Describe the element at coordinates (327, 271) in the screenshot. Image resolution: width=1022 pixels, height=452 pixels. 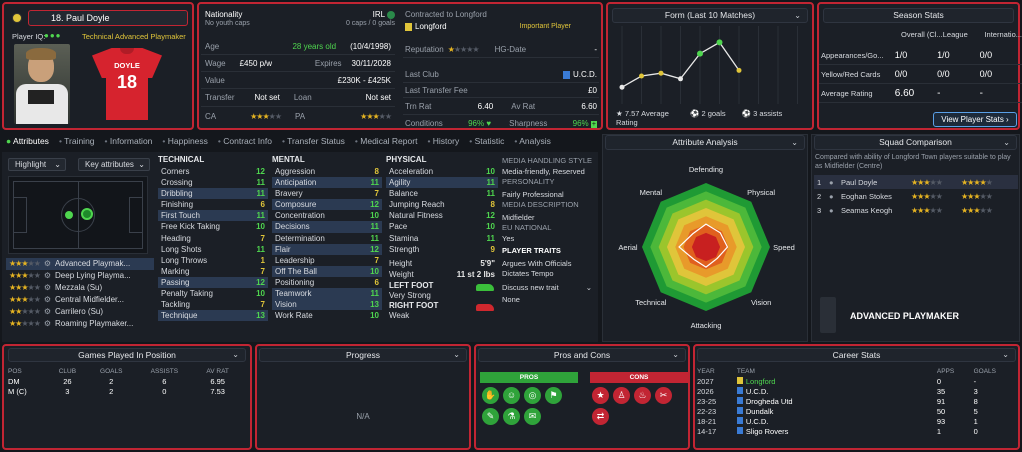
I see `attribute-row: Off The Ball 10` at that location.